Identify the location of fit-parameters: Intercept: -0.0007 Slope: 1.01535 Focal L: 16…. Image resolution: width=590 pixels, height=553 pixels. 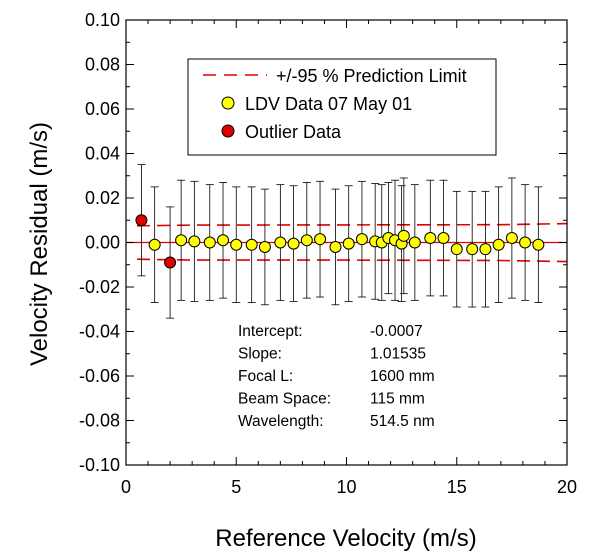
(336, 376).